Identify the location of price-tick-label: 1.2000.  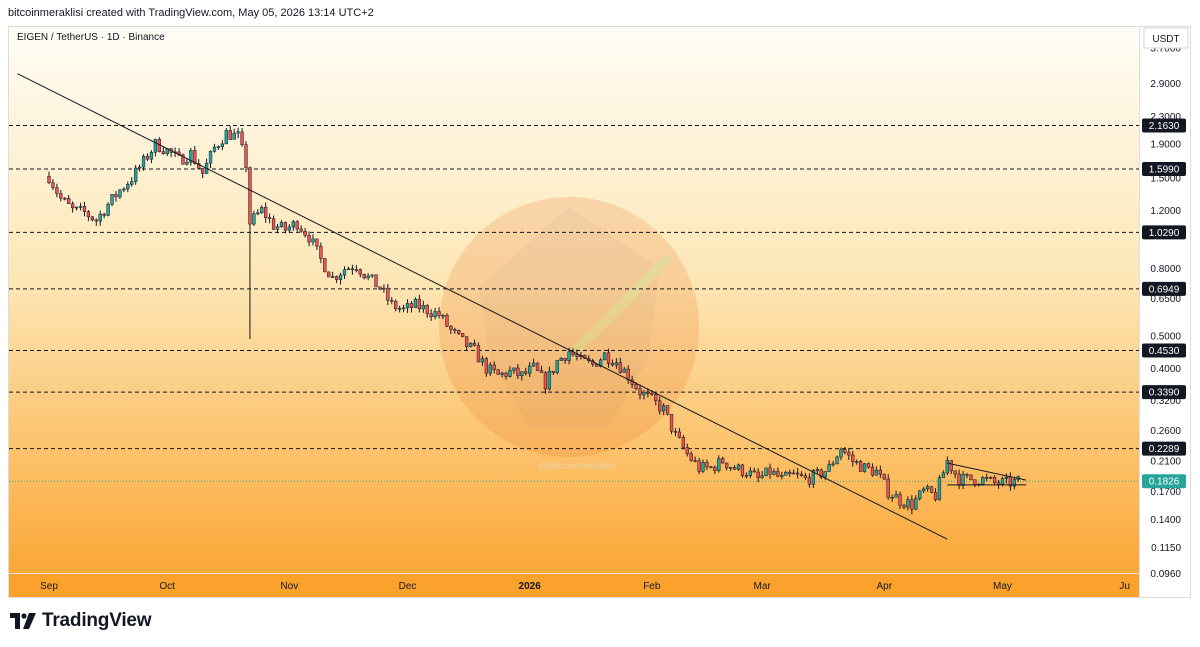
(1165, 211).